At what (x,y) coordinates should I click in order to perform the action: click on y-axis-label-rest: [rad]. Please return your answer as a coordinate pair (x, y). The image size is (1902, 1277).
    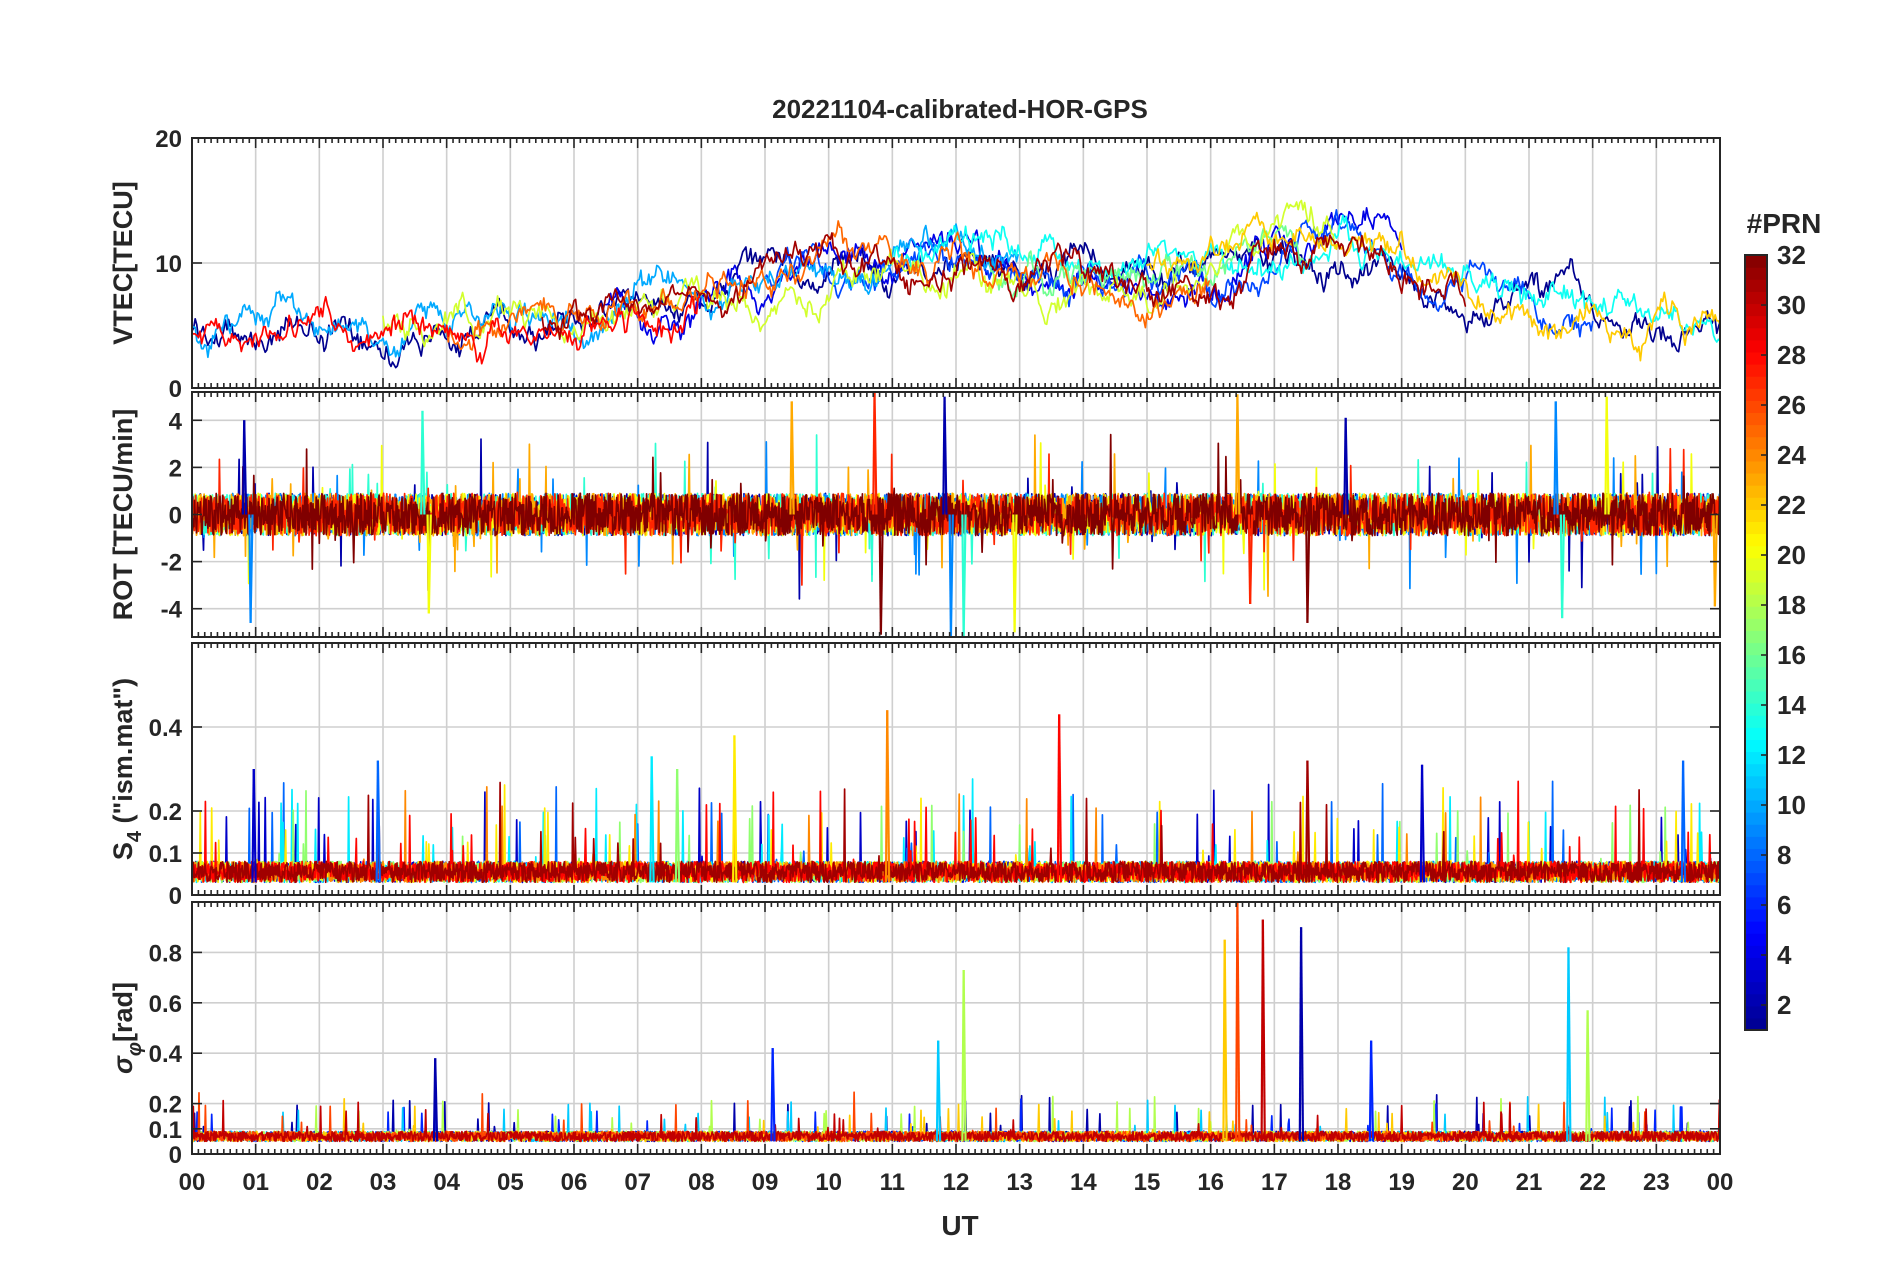
    Looking at the image, I should click on (123, 1012).